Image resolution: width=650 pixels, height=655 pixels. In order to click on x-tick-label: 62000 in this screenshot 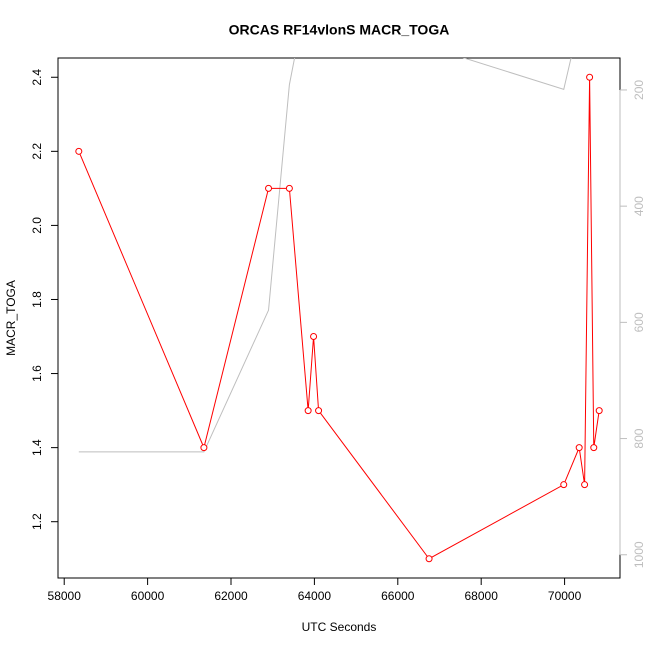, I will do `click(231, 596)`.